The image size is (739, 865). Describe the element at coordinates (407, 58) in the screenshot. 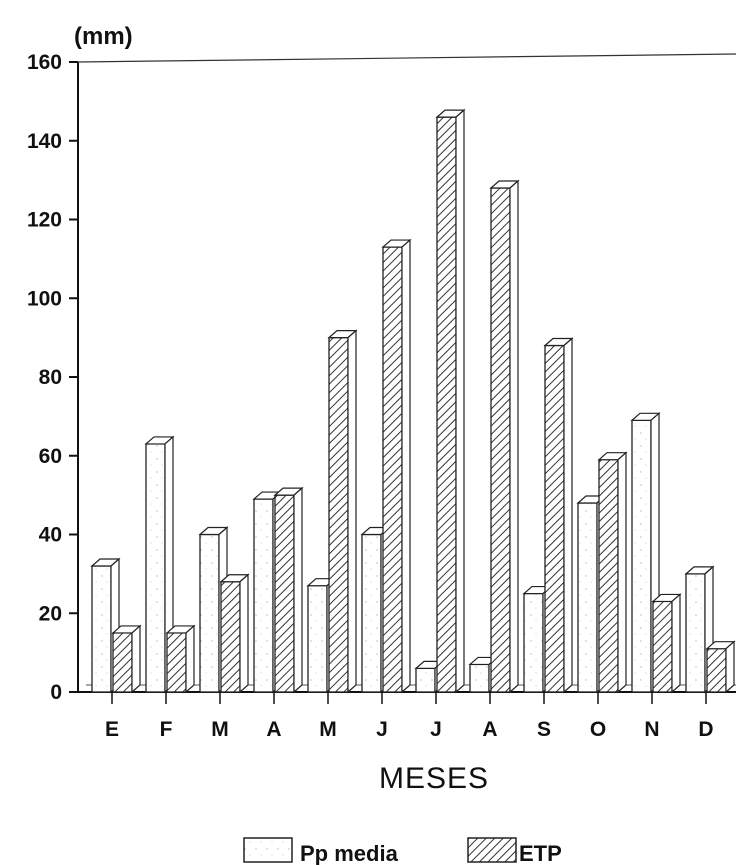

I see `top-frame-line` at that location.